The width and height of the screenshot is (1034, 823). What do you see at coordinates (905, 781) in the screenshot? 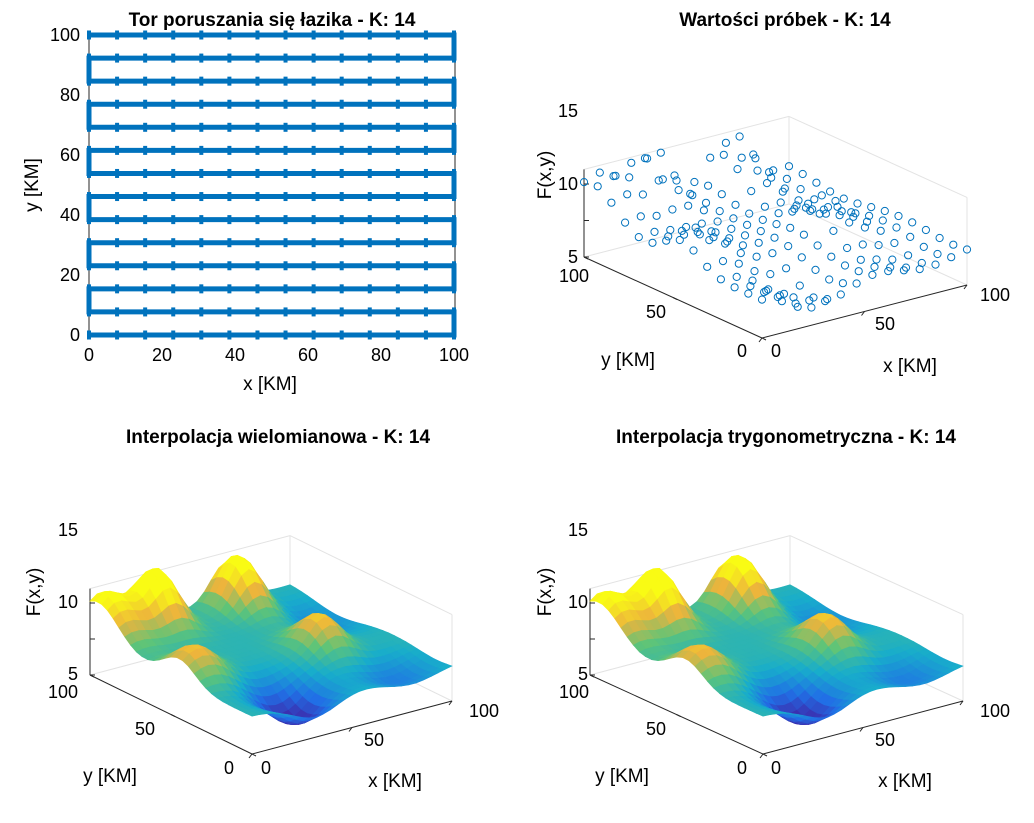
I see `trigonometric-xlabel: x [KM]` at bounding box center [905, 781].